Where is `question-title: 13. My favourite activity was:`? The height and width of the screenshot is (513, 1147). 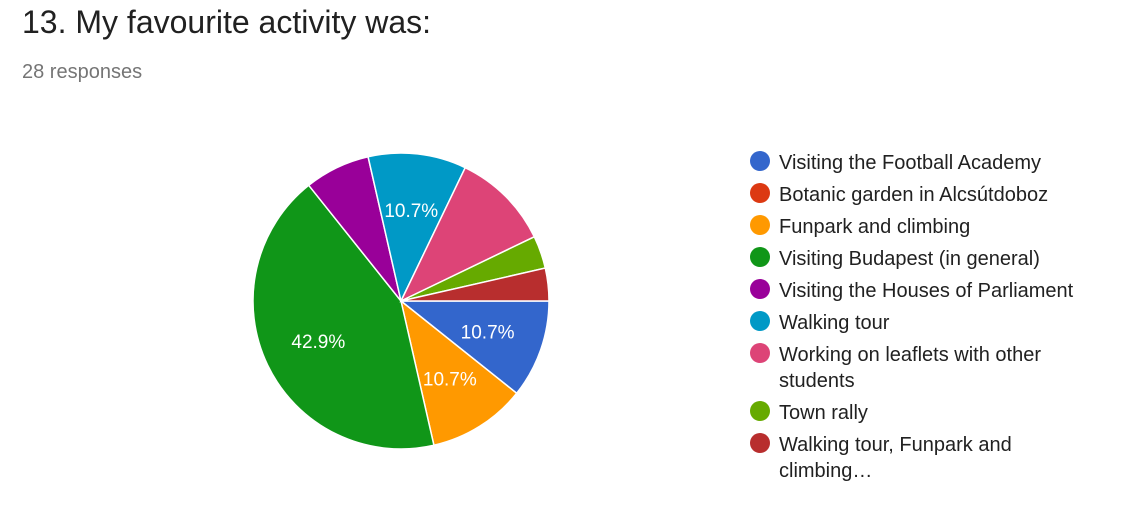
question-title: 13. My favourite activity was: is located at coordinates (227, 22).